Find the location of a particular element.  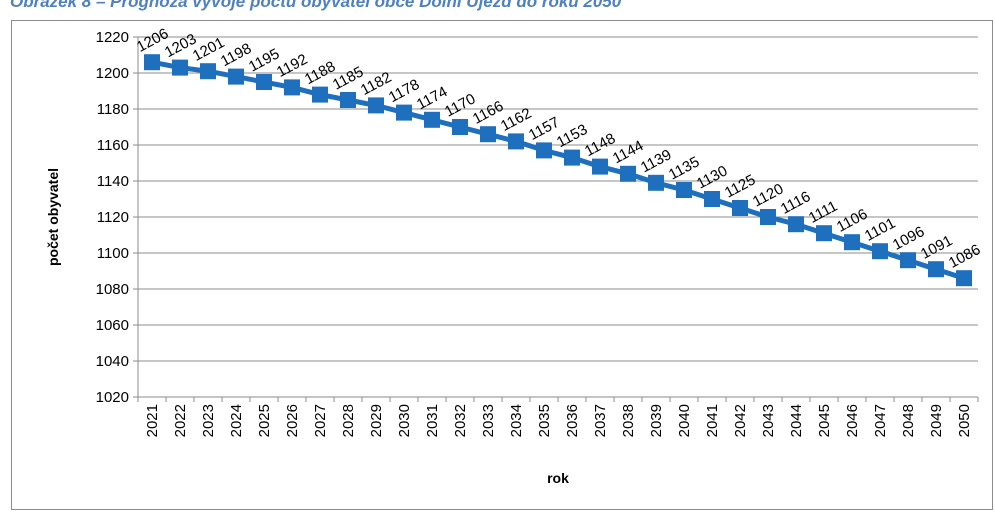

x-tick-label: 2038 is located at coordinates (628, 420).